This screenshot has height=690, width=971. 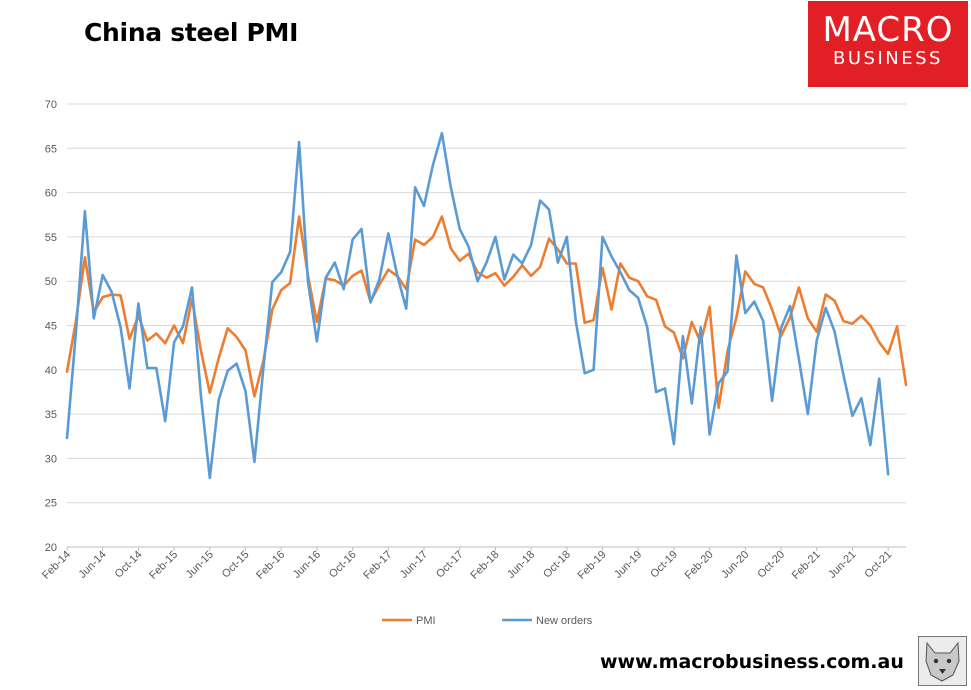 What do you see at coordinates (888, 30) in the screenshot?
I see `logo-line-1: MACRO` at bounding box center [888, 30].